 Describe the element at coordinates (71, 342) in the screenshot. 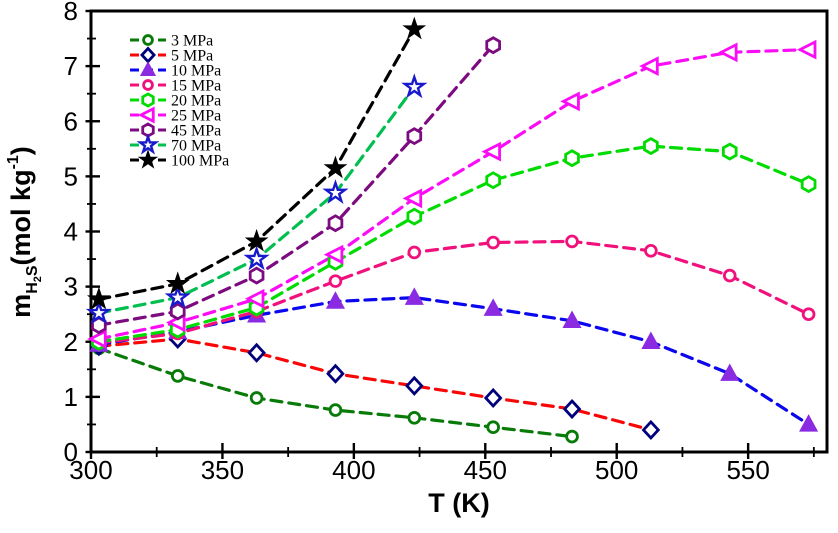

I see `y-tick-label-2: 2` at that location.